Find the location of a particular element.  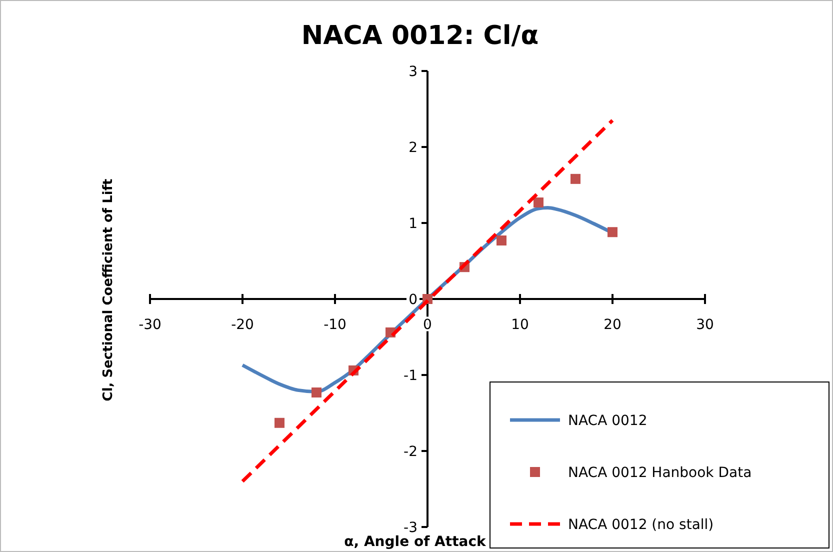

y-tick-label: 1 is located at coordinates (413, 224).